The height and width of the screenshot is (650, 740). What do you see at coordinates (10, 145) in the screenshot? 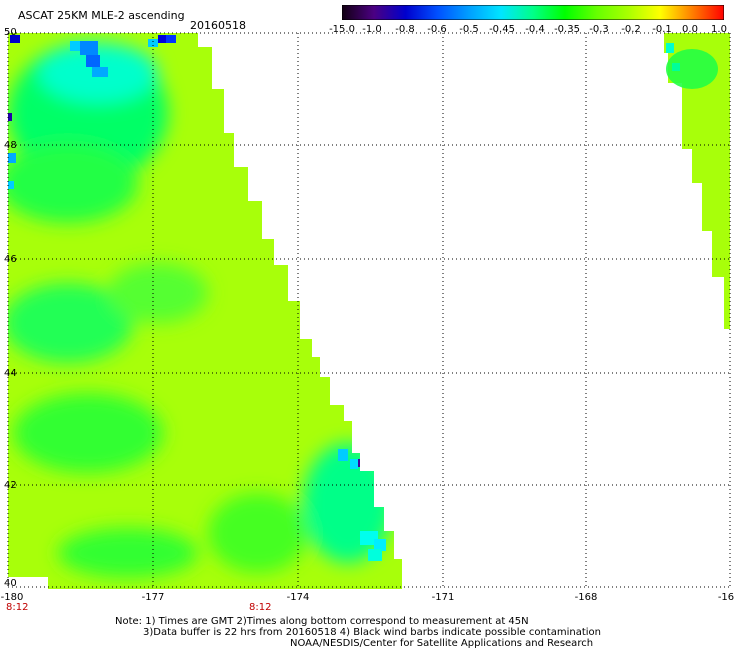
I see `lat-label: 48` at bounding box center [10, 145].